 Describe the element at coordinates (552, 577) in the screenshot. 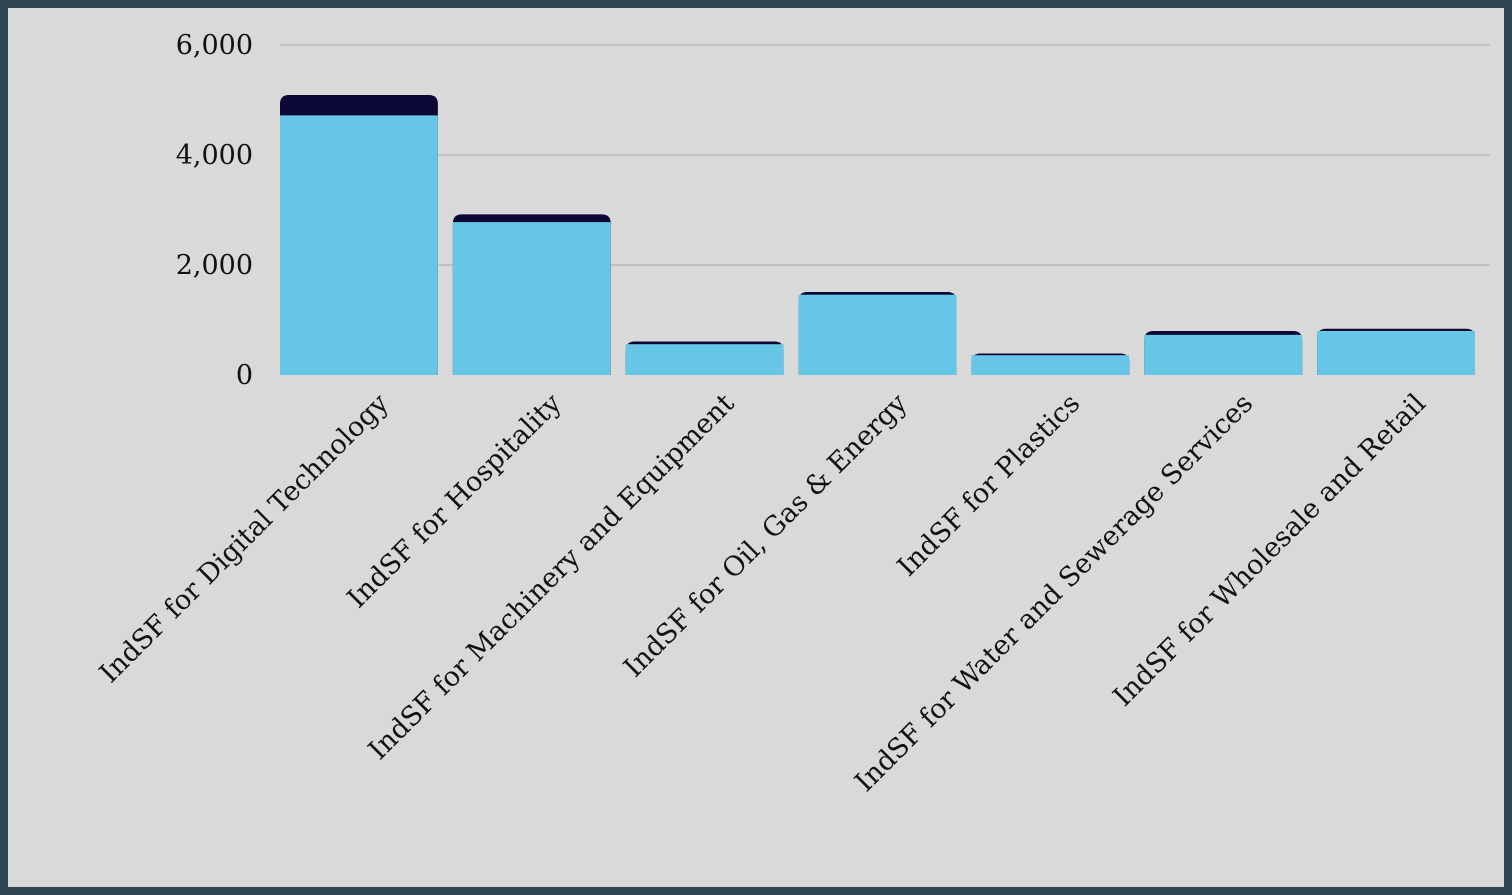

I see `x-category-label: IndSF for Machinery and Equipment` at that location.